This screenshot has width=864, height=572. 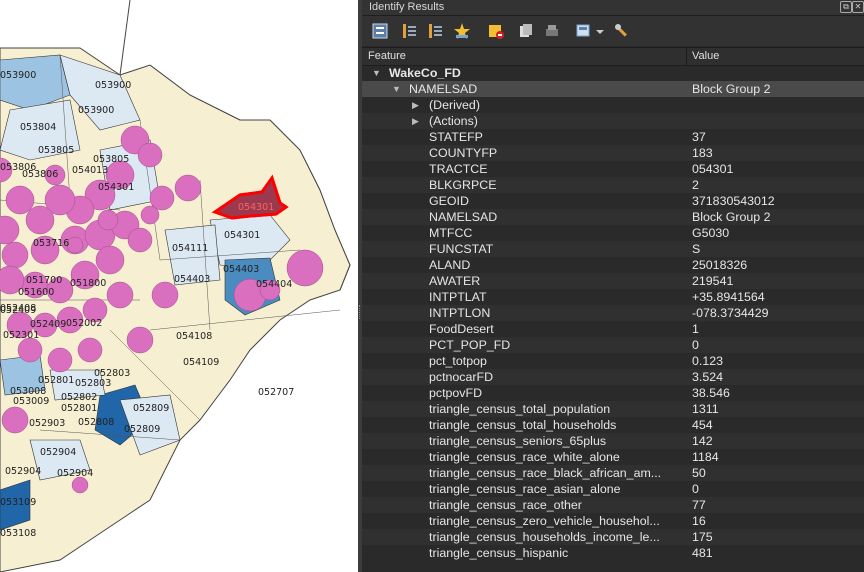 I want to click on map-label: 052803, so click(x=93, y=383).